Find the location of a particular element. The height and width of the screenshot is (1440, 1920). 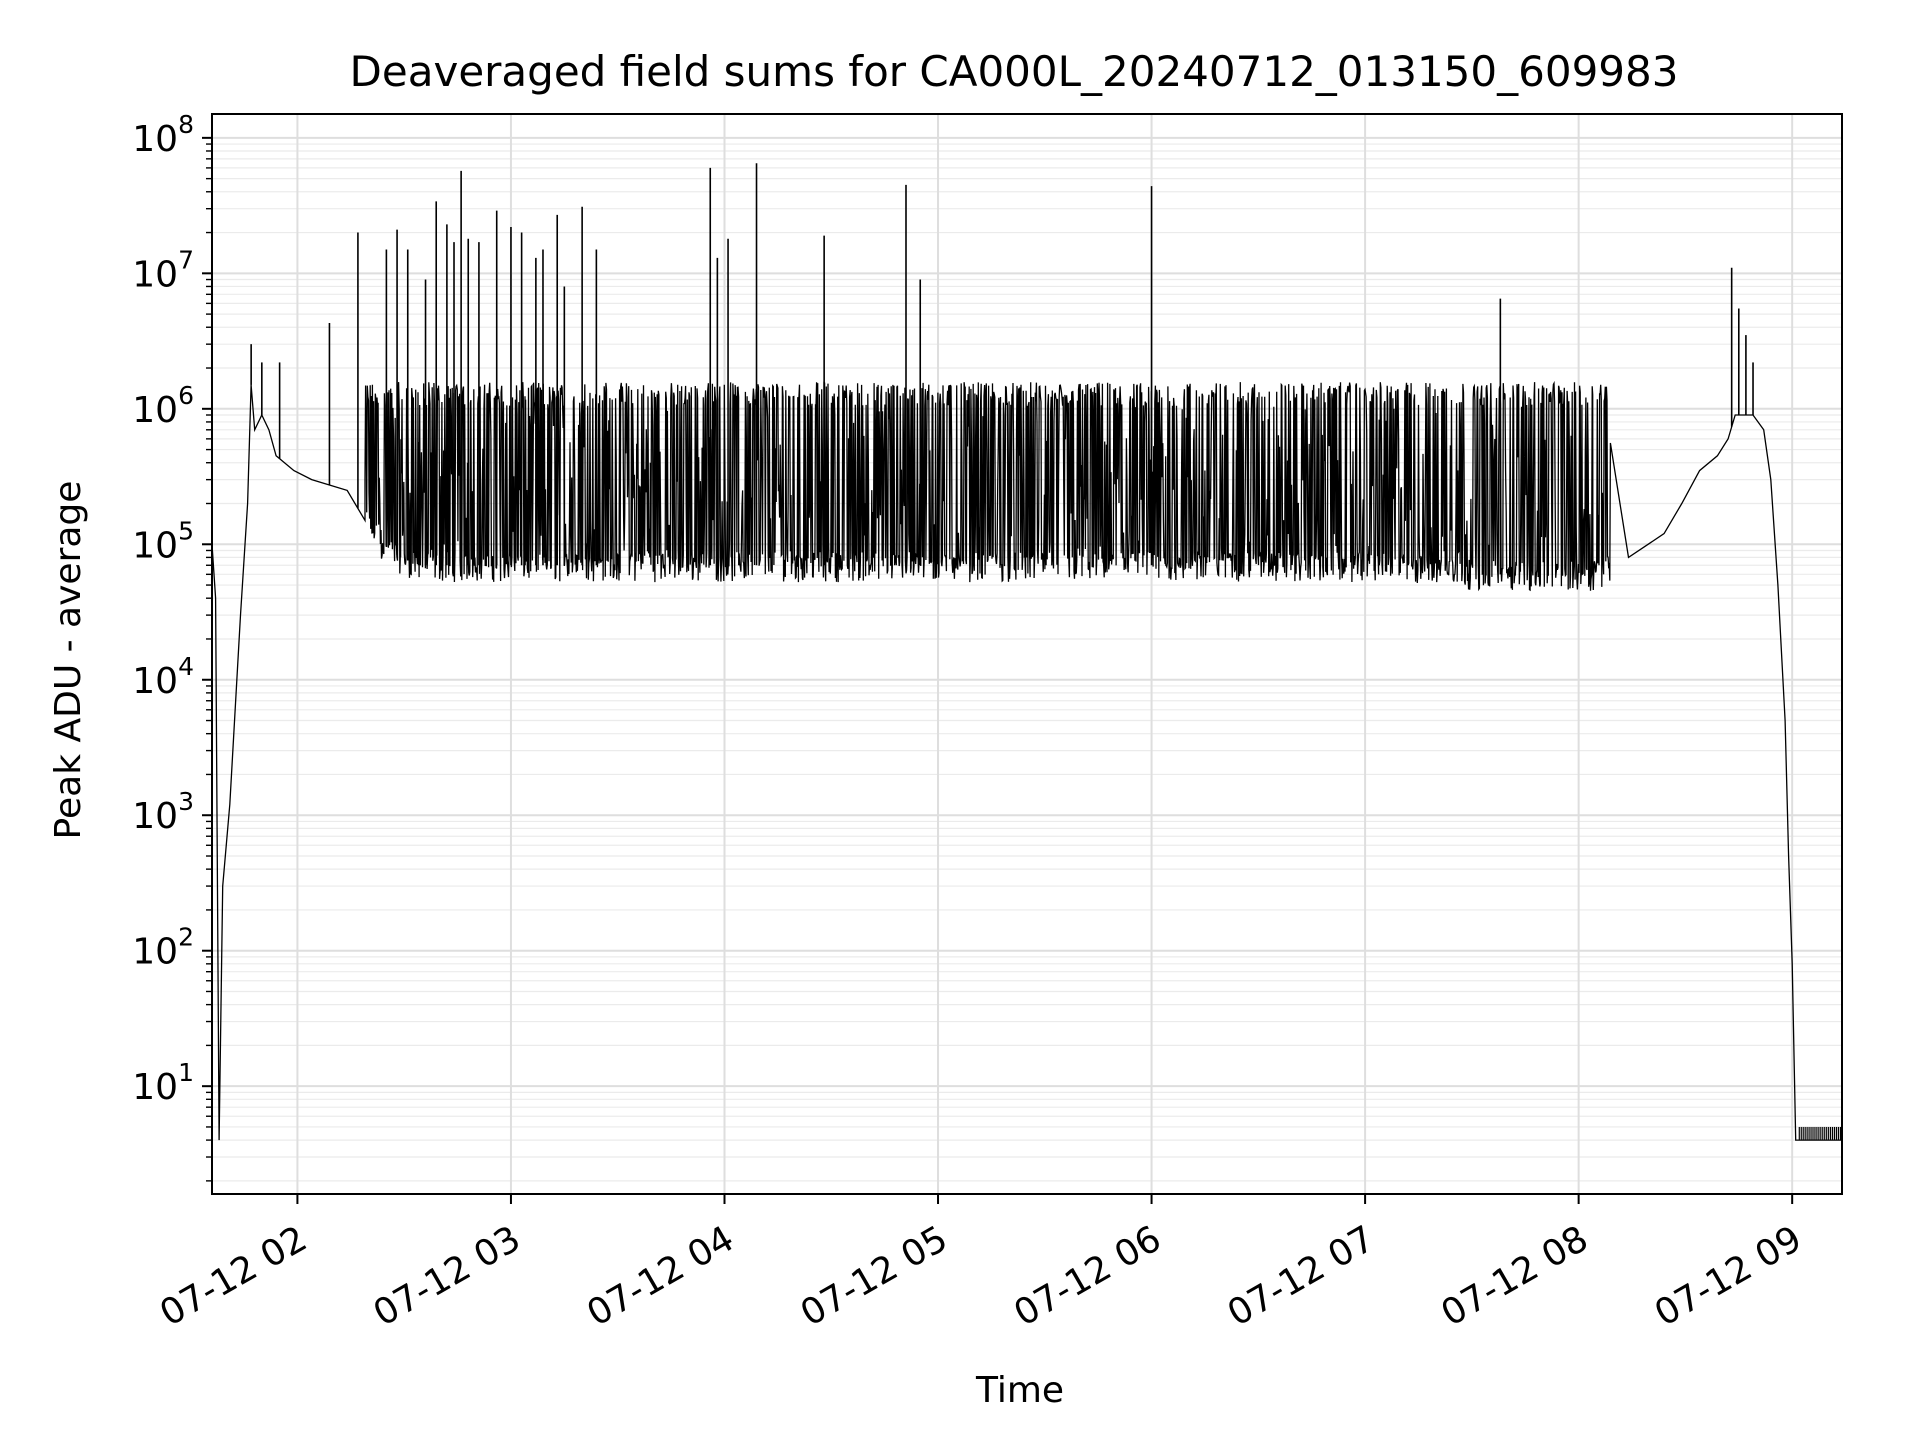

y-tick-label: 10⁸ is located at coordinates (163, 135).